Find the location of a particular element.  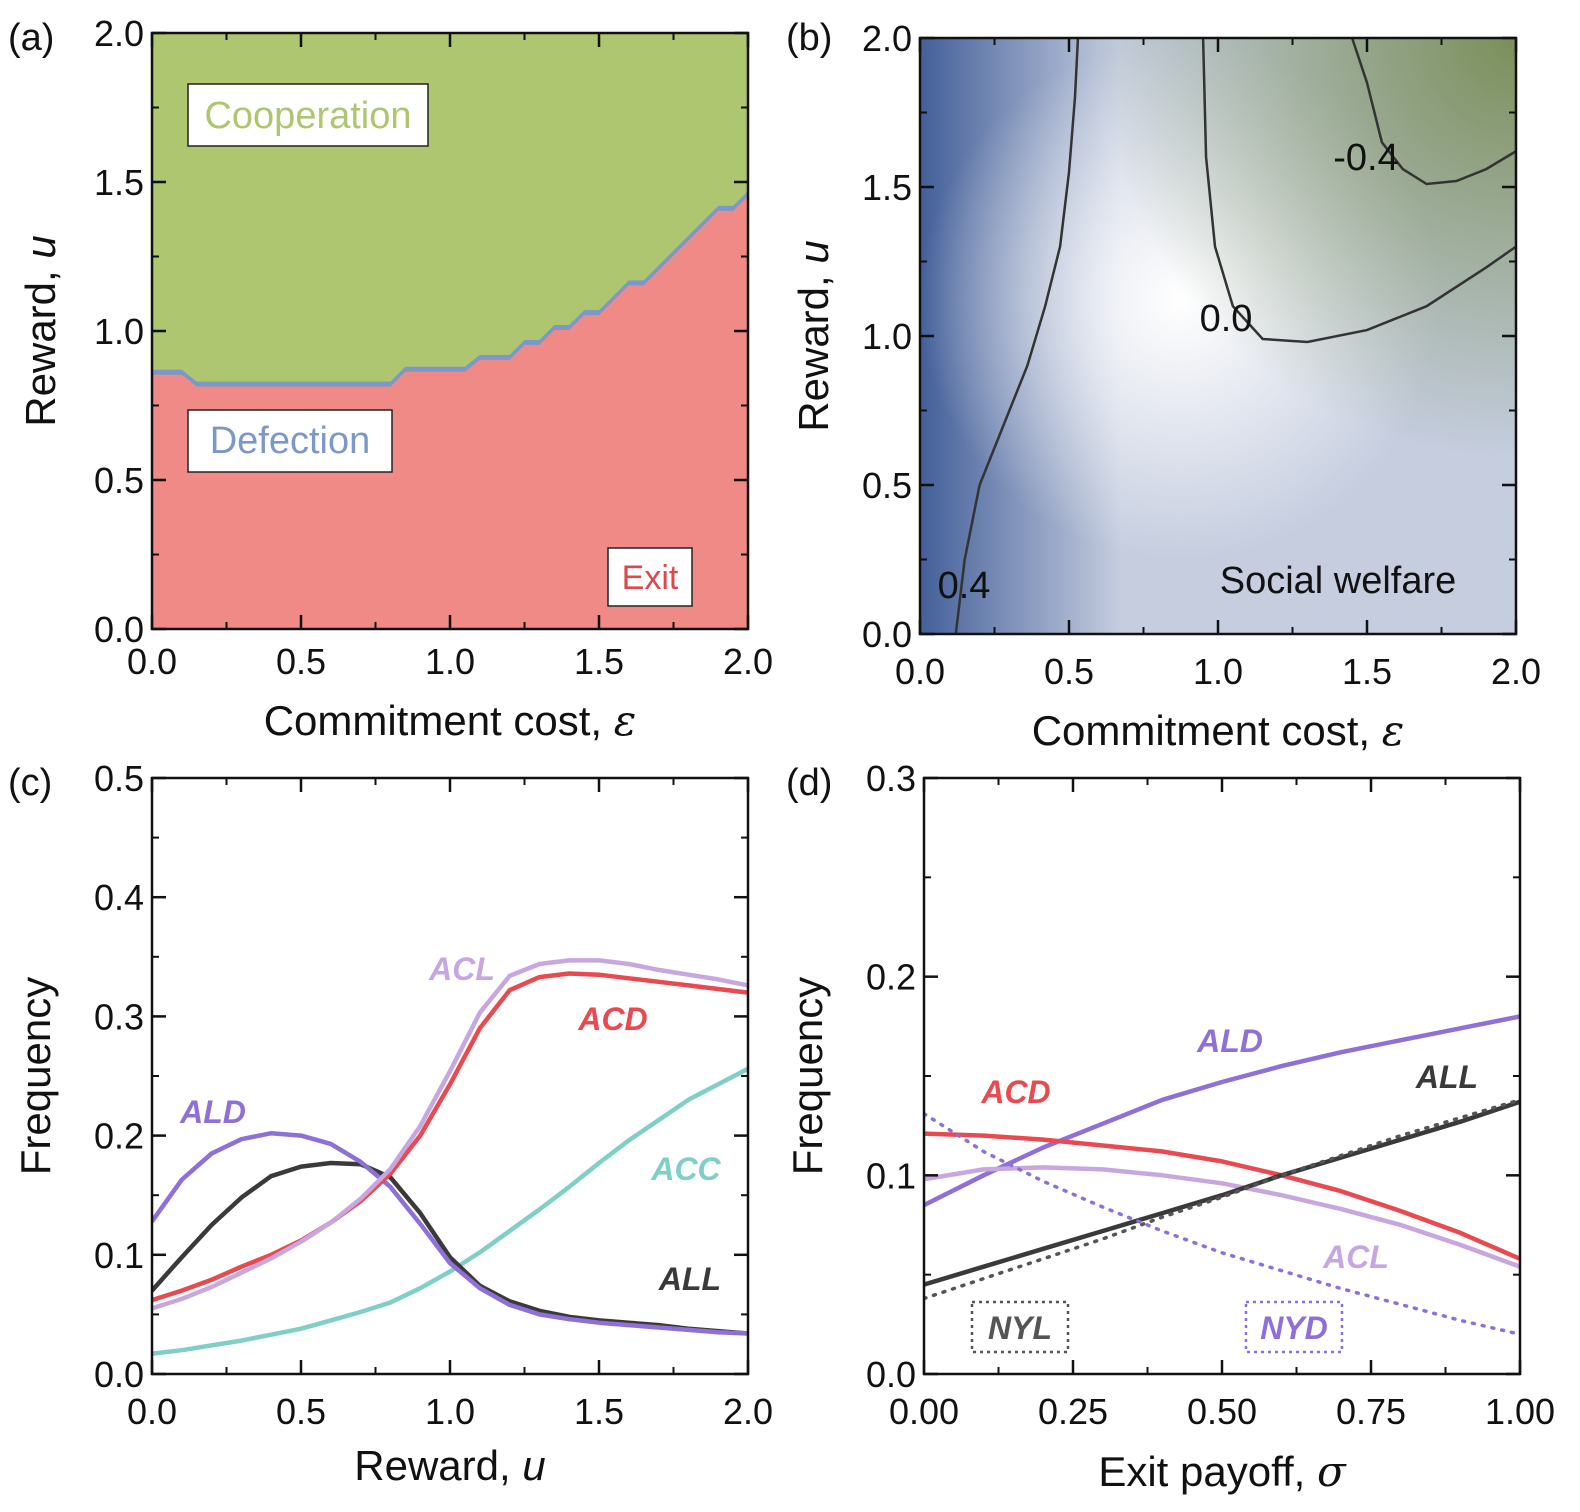

legend-box-nyl is located at coordinates (1020, 1327).